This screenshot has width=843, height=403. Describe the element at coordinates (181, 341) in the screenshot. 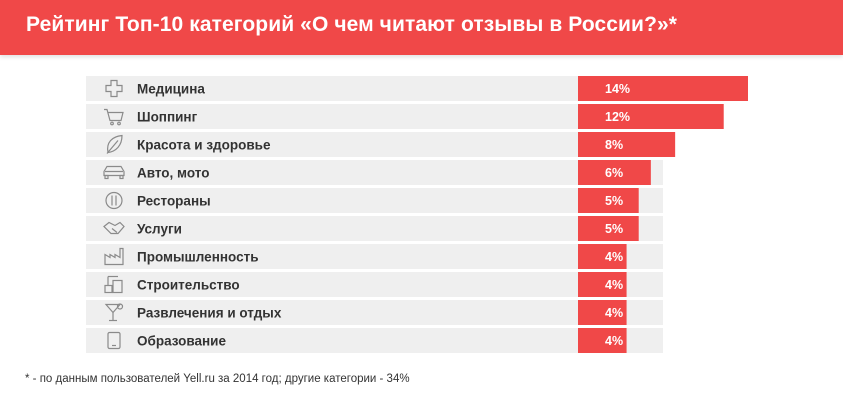

I see `category-label: Образование` at that location.